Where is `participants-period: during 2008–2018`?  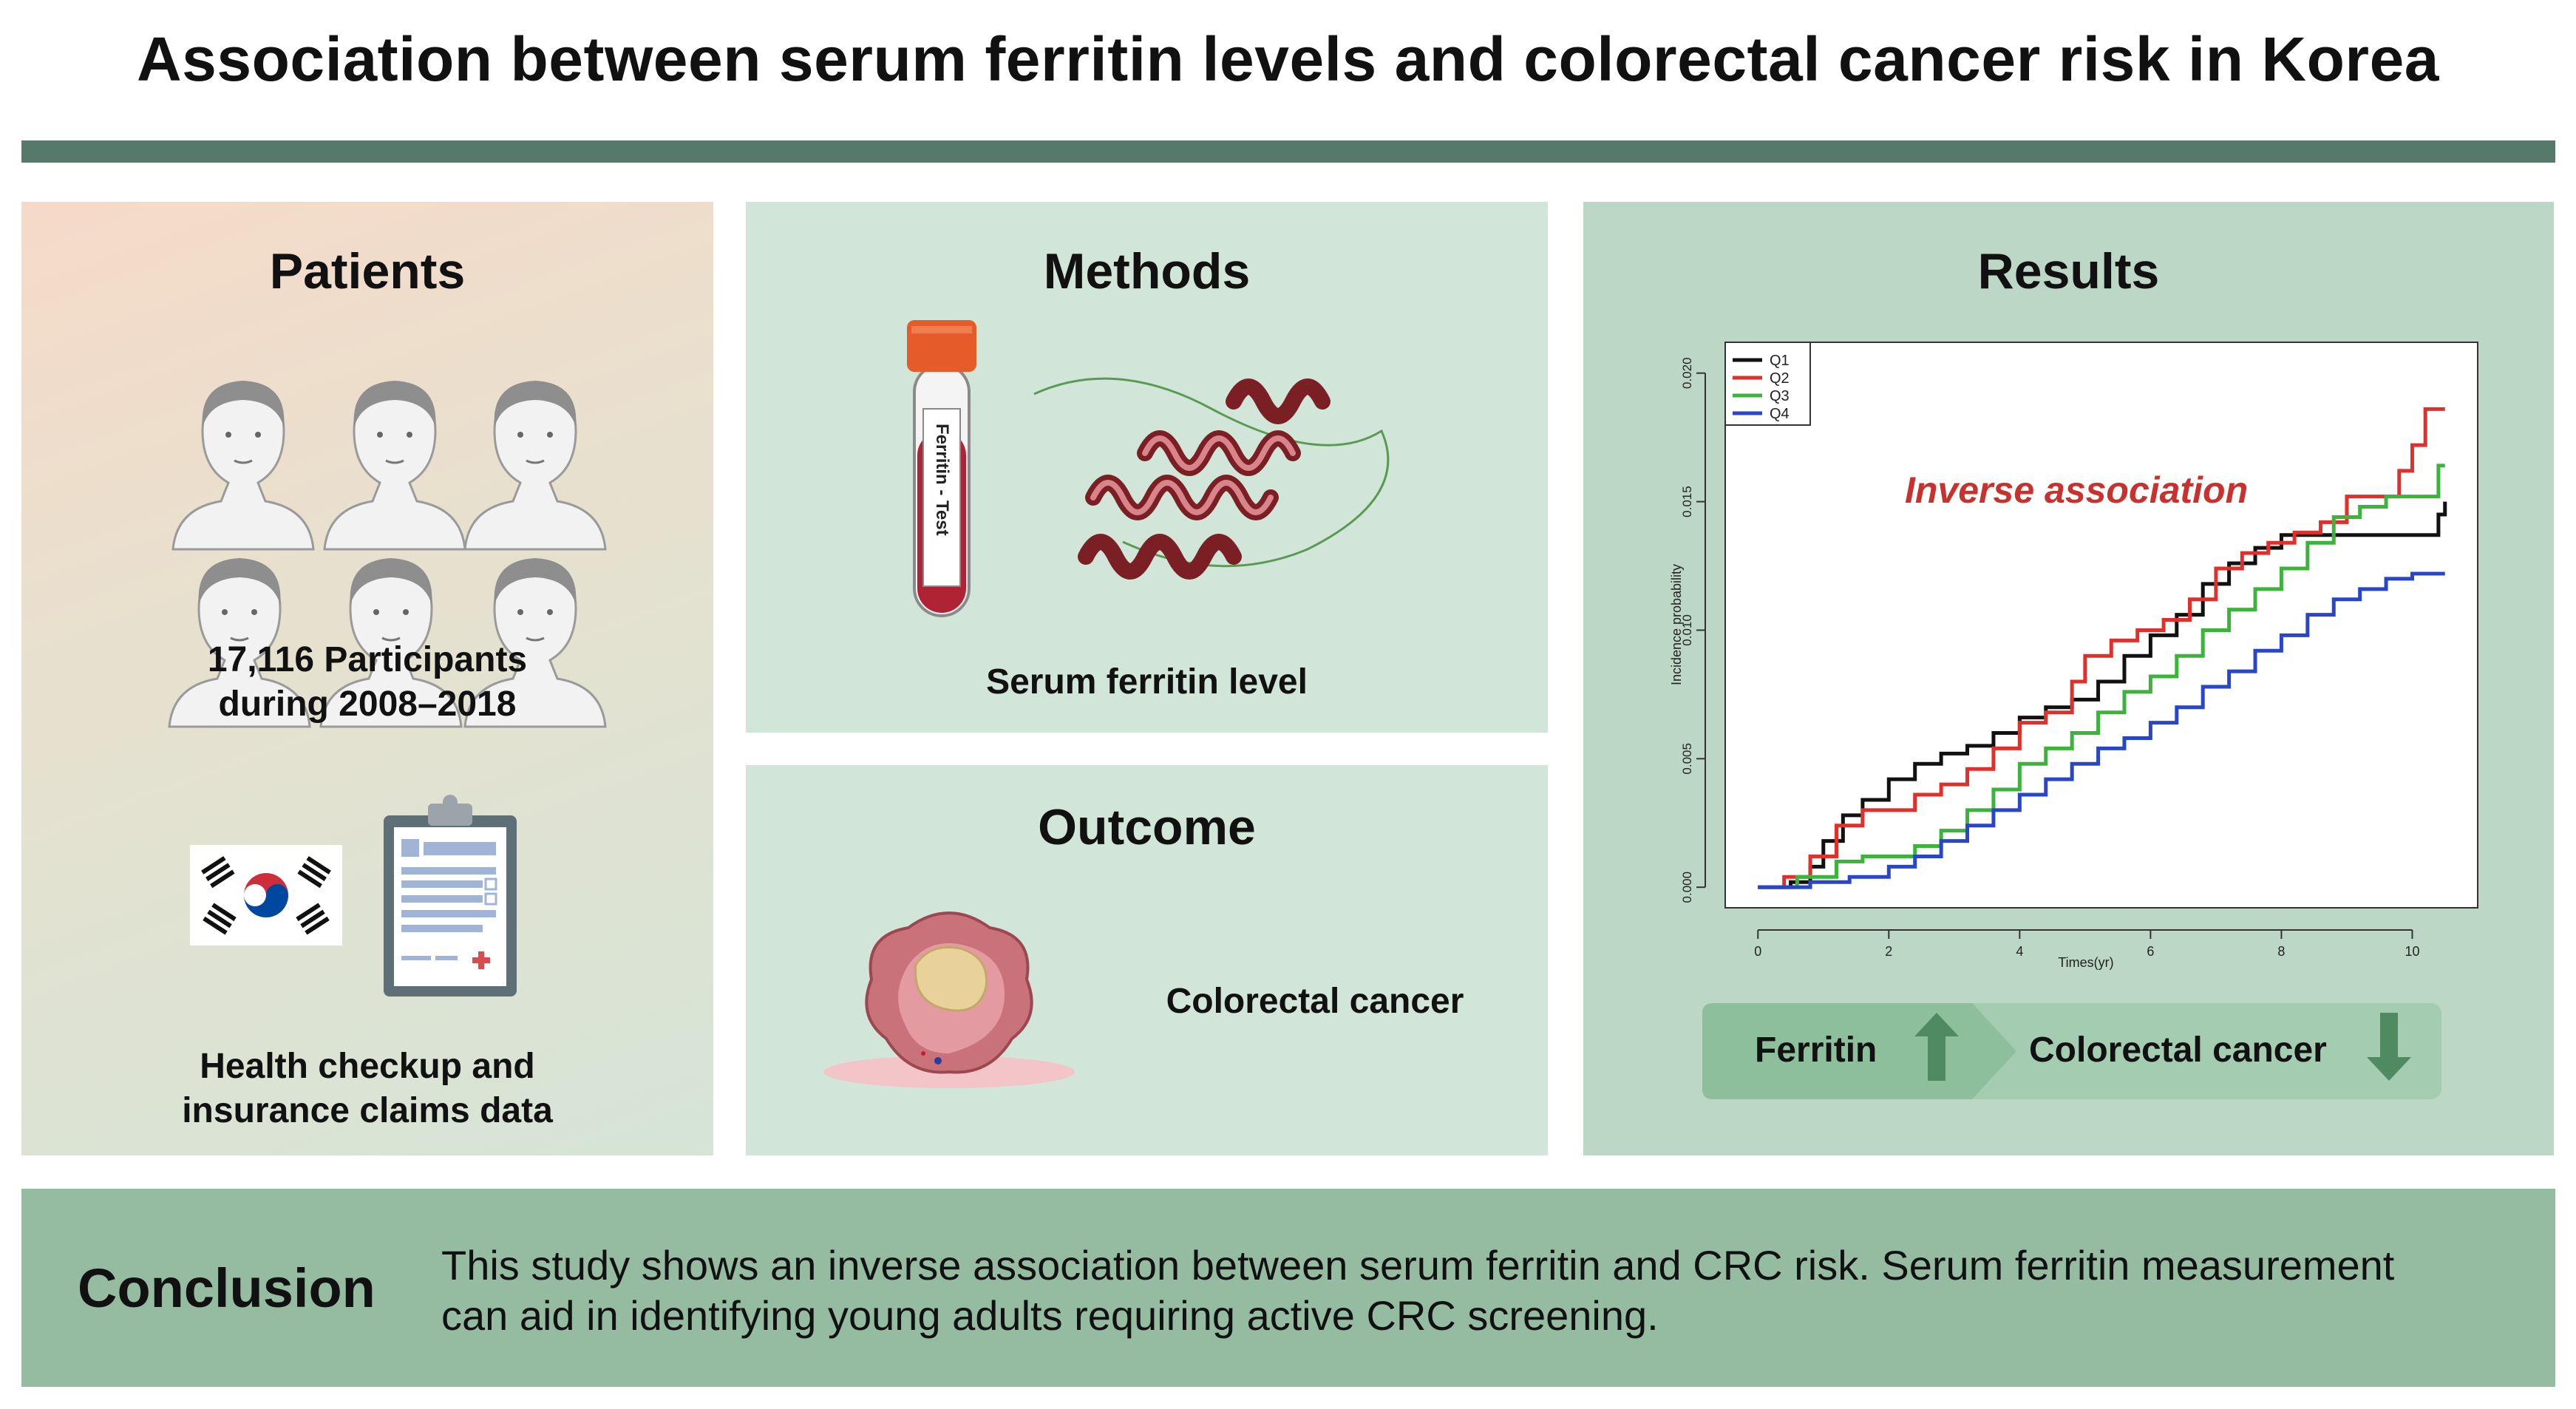 participants-period: during 2008–2018 is located at coordinates (367, 704).